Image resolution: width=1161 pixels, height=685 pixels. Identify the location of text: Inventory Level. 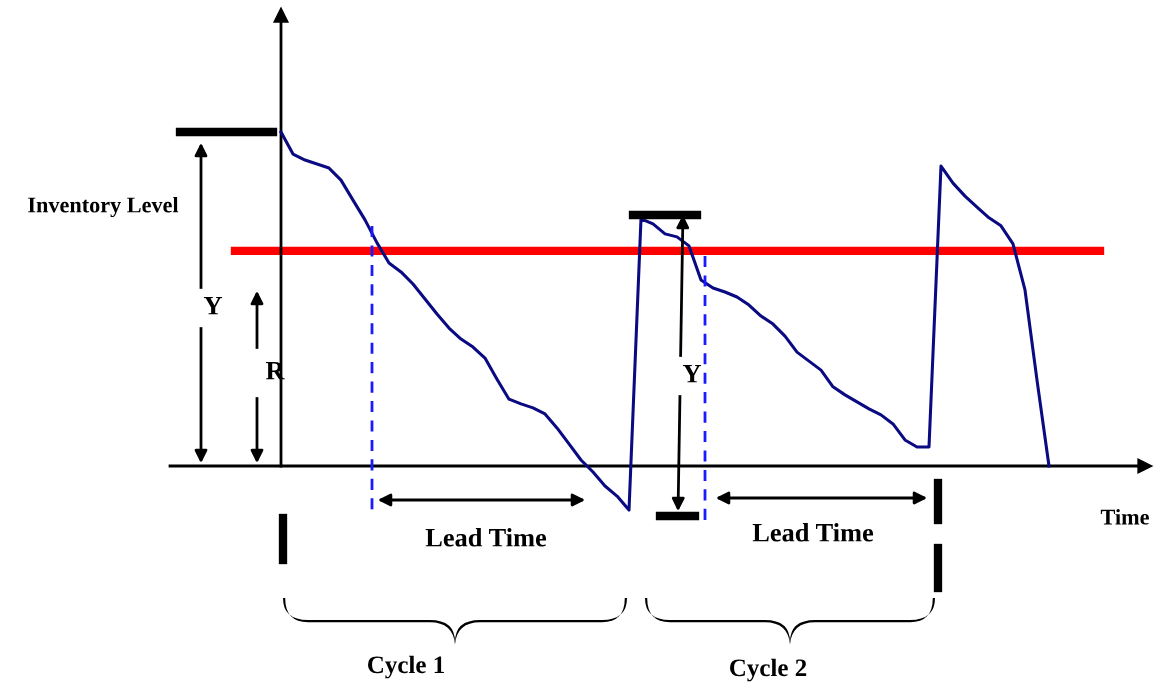
(103, 207).